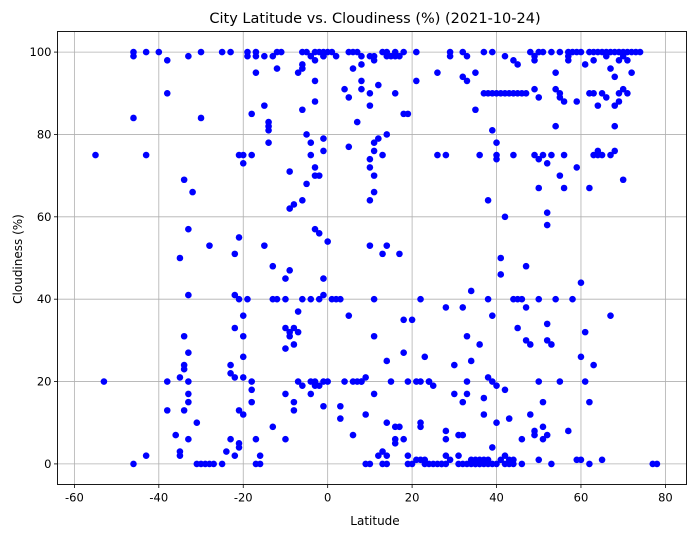 The image size is (695, 542). I want to click on x-tick-label: 60, so click(581, 498).